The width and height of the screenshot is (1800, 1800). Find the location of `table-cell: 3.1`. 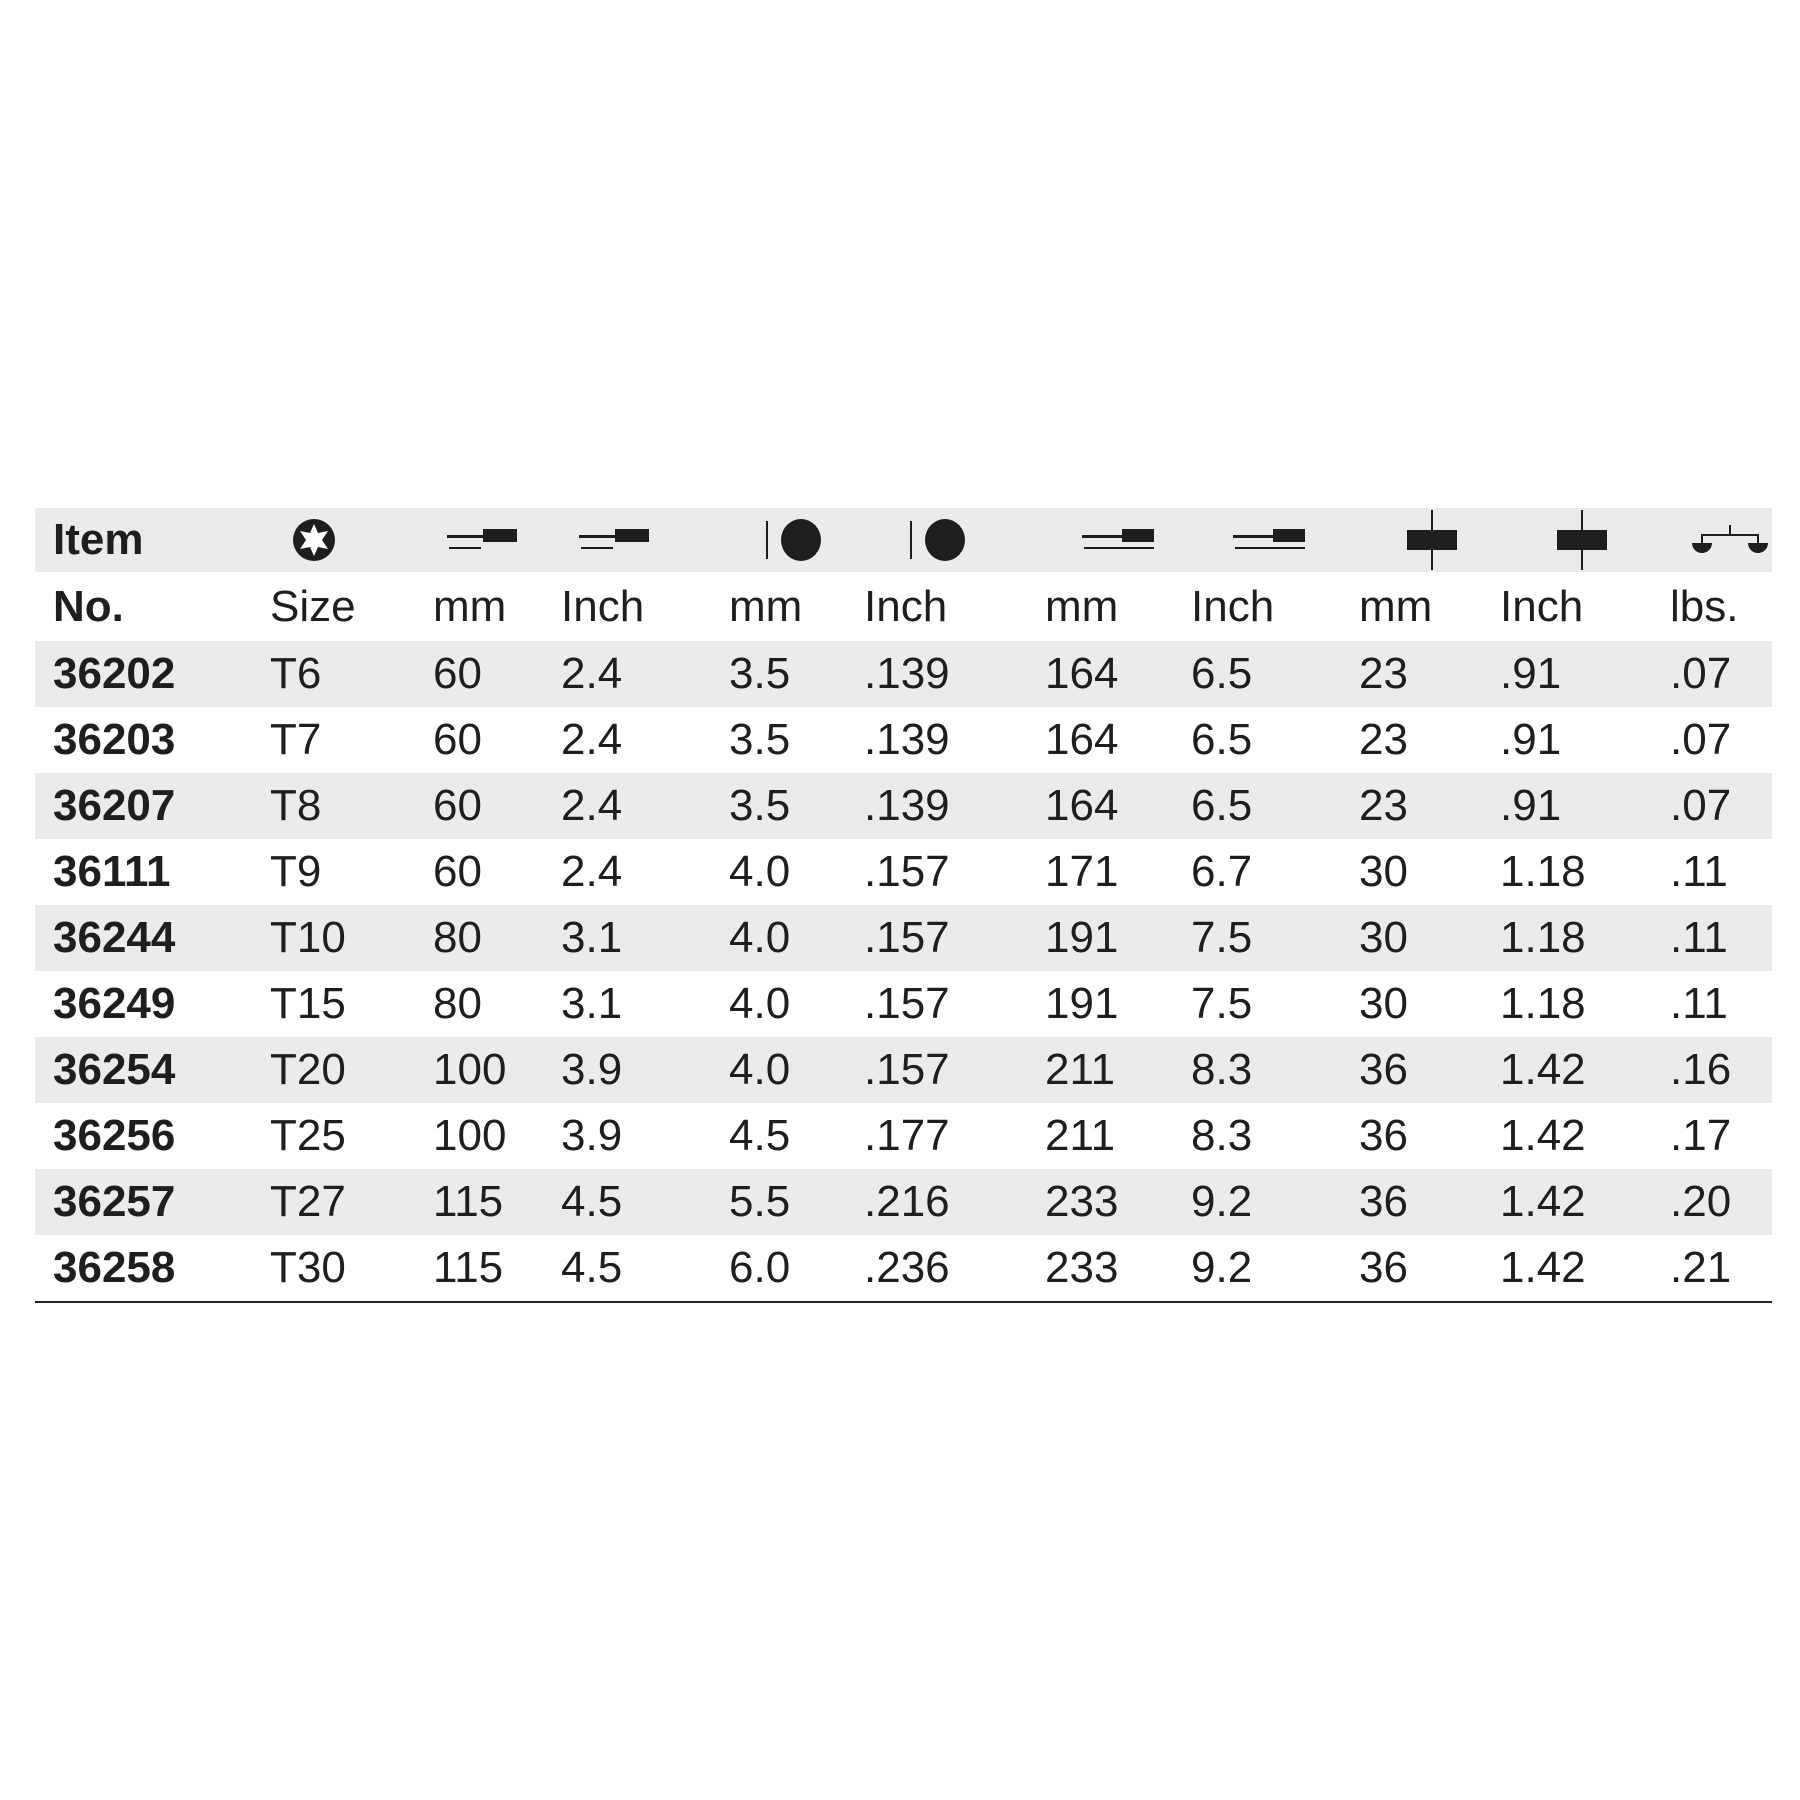

table-cell: 3.1 is located at coordinates (592, 937).